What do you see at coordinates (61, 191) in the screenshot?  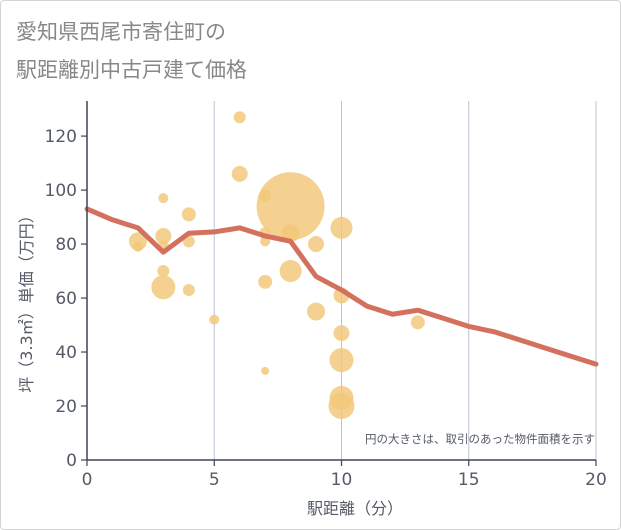 I see `y-tick-label-100: 100` at bounding box center [61, 191].